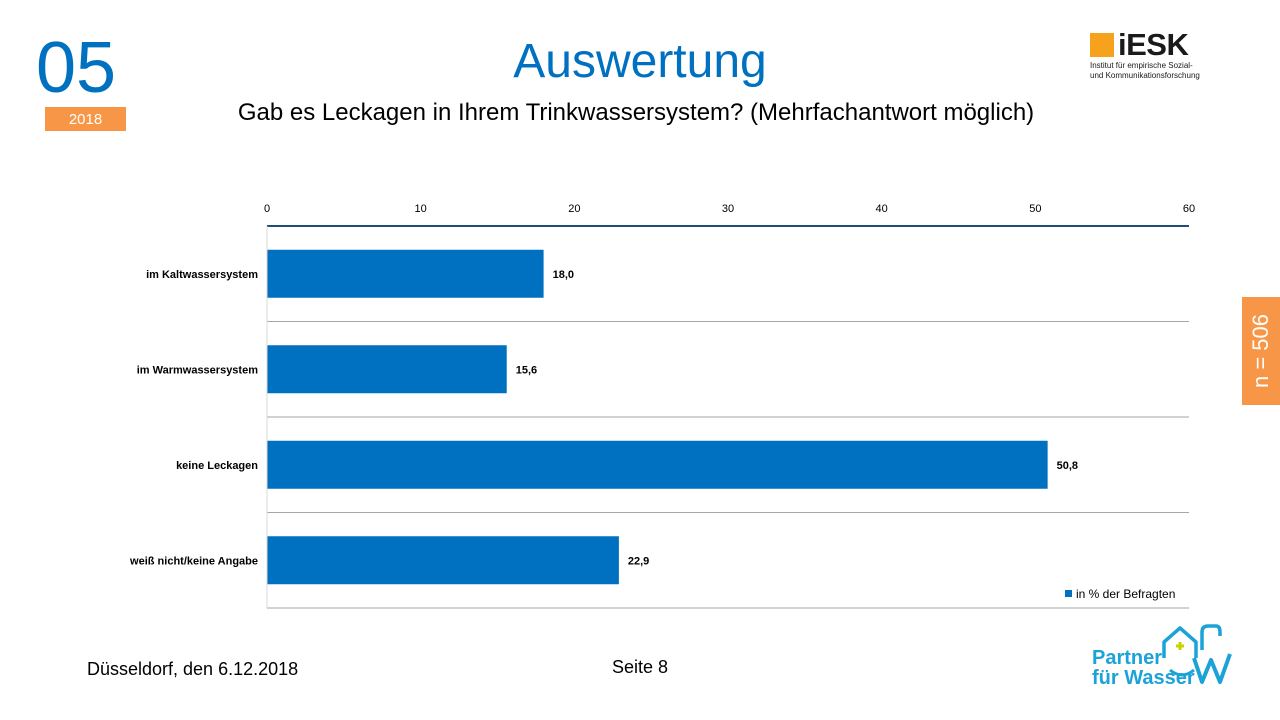 This screenshot has width=1280, height=720. Describe the element at coordinates (1143, 678) in the screenshot. I see `pfw-logo-line2: für Wasser` at that location.